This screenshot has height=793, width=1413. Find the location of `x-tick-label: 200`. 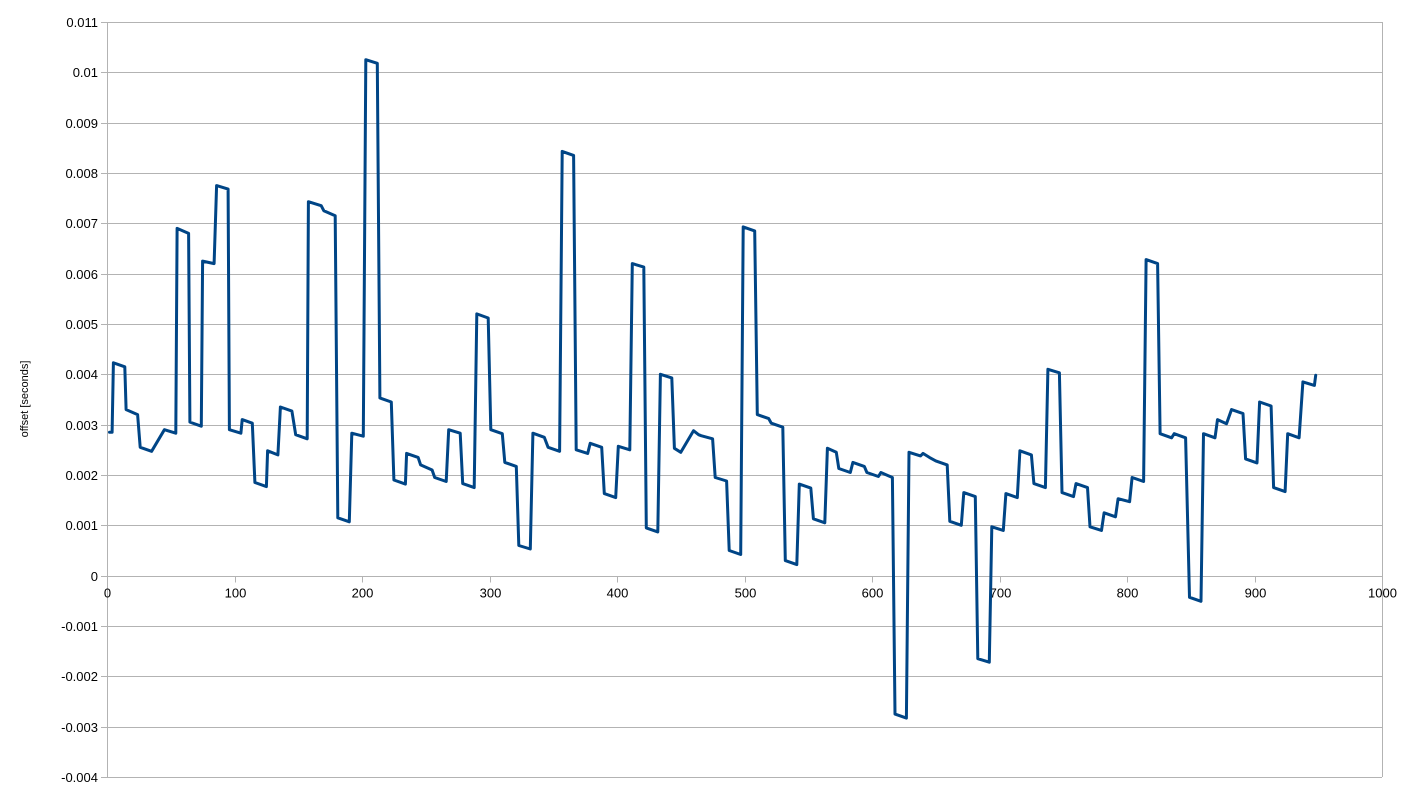

x-tick-label: 200 is located at coordinates (363, 593).